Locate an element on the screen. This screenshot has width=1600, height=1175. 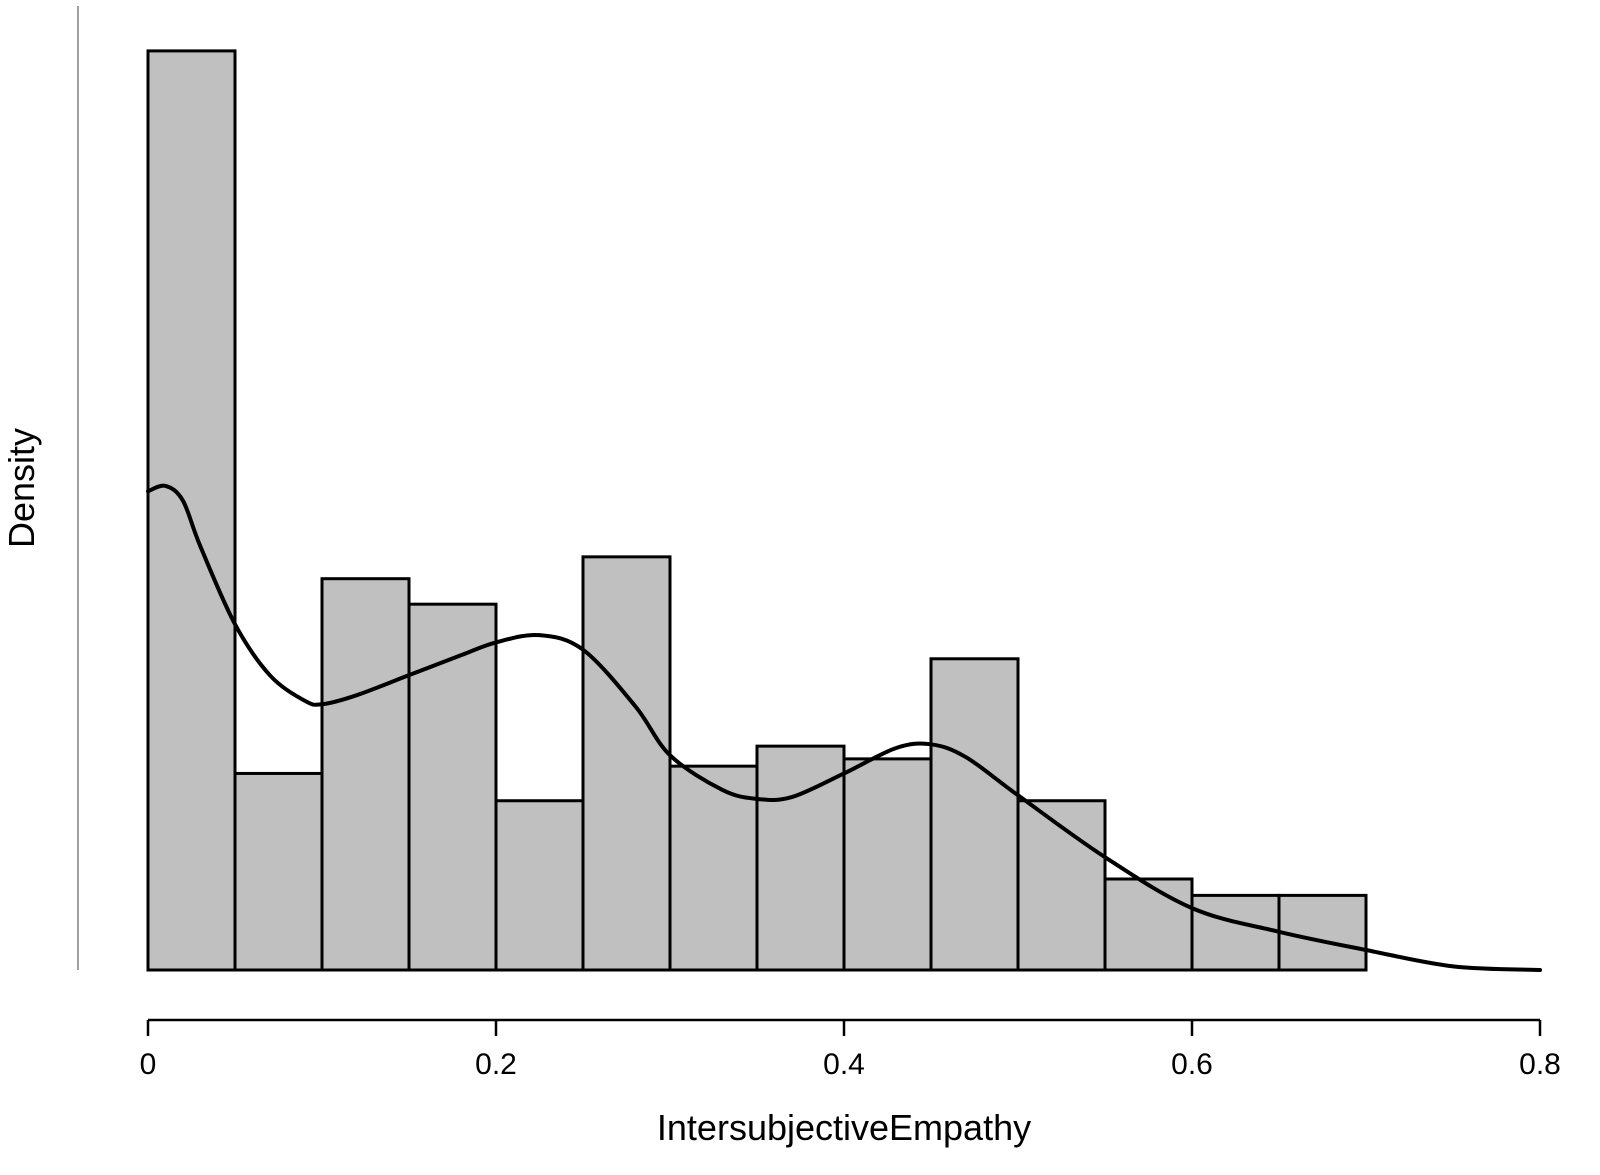
x-axis-ticks: 0 0.2 0.4 0.6 0.8 is located at coordinates (850, 1050).